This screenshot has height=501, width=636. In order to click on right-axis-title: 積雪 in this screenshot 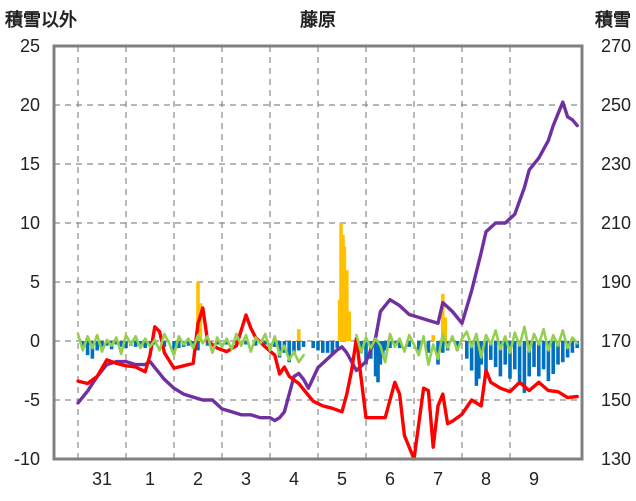, I will do `click(612, 20)`.